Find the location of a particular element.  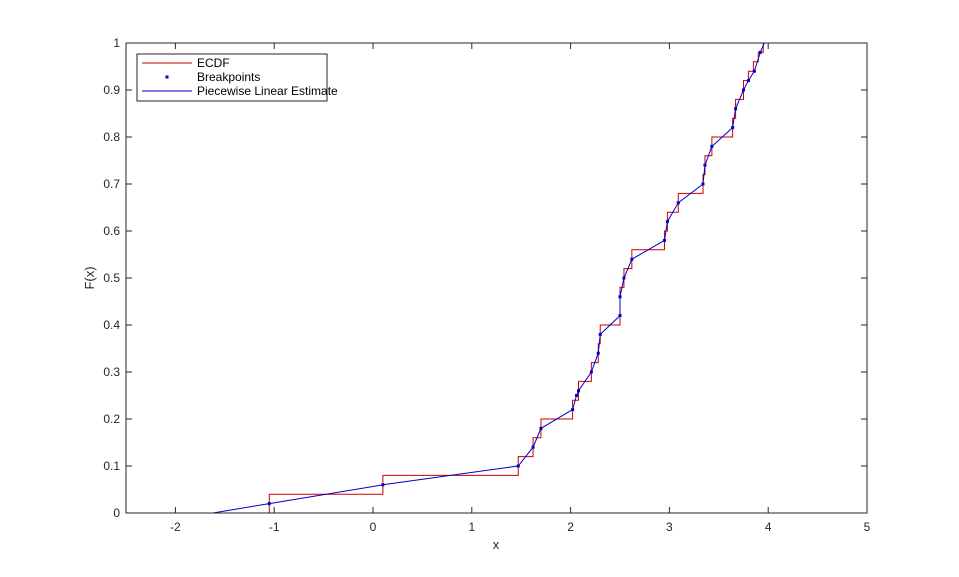

x-tick-label: 5 is located at coordinates (867, 527).